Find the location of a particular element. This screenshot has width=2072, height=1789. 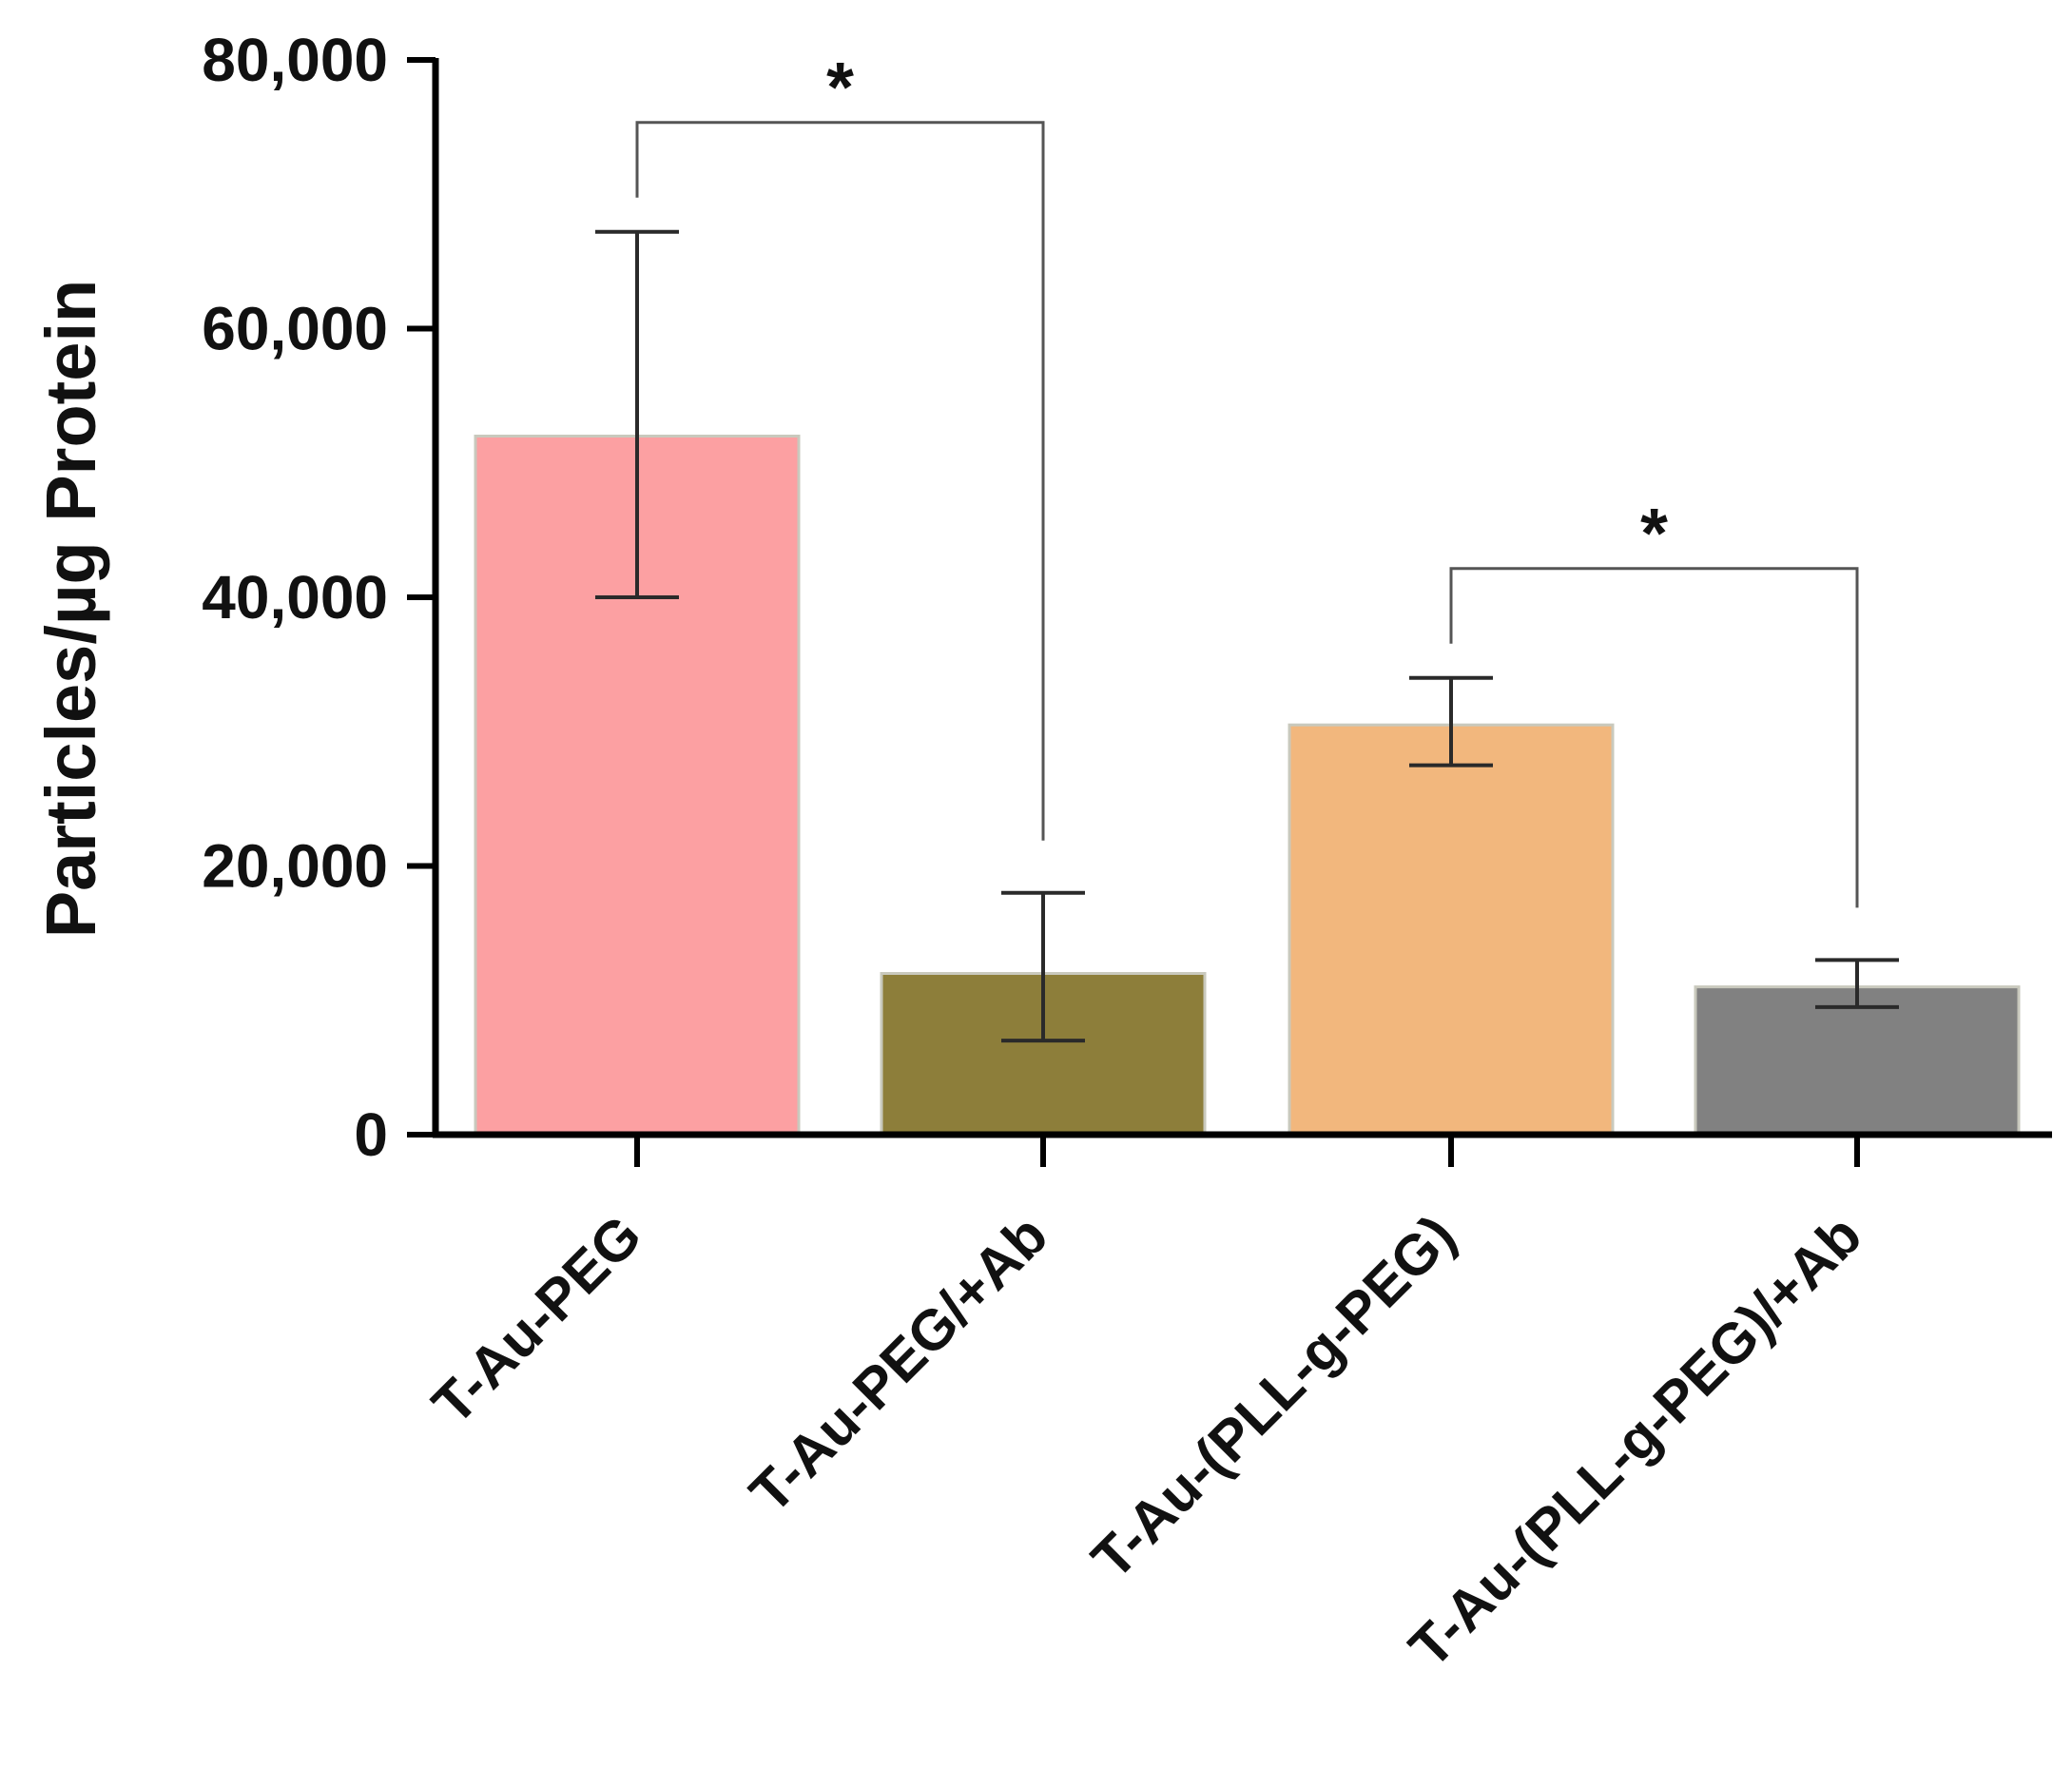

x-tick-label-4: T-Au-(PLL-g-PEG)/+Ab is located at coordinates (1635, 1441).